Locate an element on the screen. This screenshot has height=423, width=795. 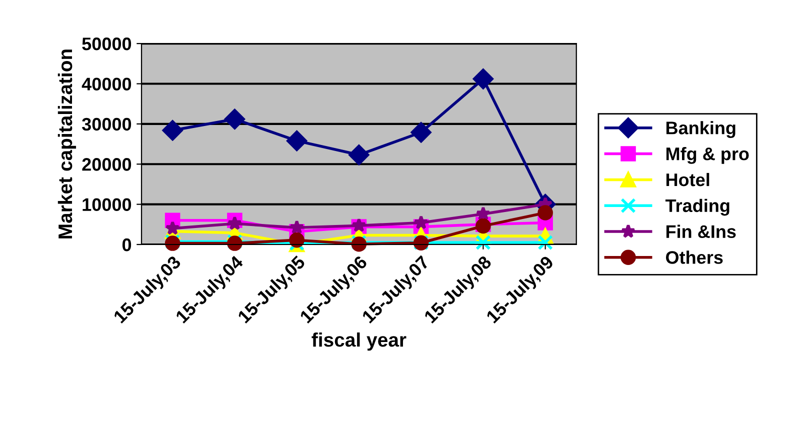
y-tick-label: 30000 is located at coordinates (107, 124).